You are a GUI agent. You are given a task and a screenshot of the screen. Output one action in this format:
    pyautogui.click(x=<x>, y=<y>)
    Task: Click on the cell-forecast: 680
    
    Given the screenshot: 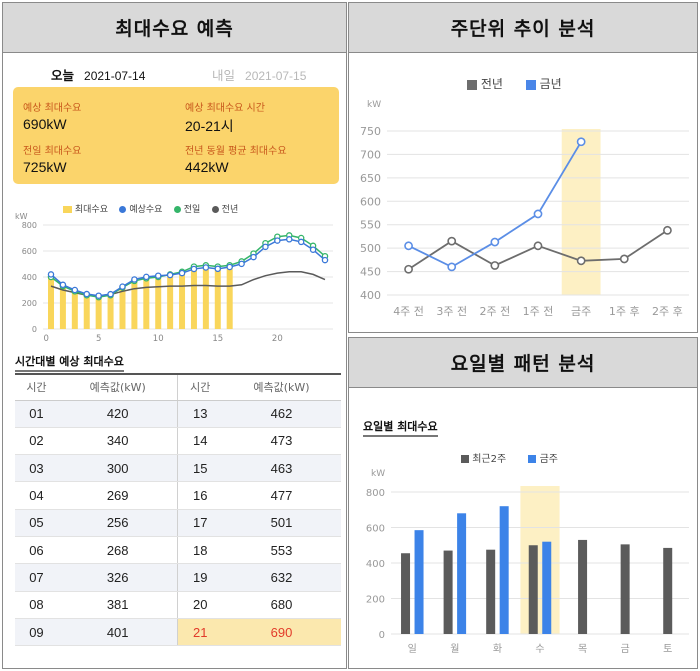 What is the action you would take?
    pyautogui.click(x=281, y=605)
    